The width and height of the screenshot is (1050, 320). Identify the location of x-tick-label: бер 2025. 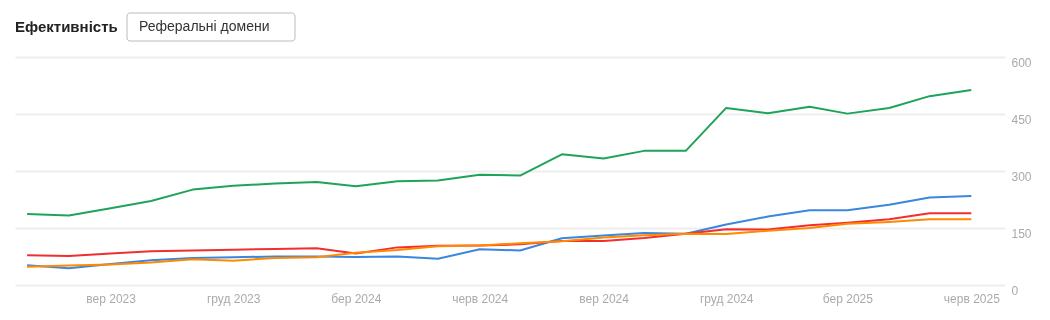
(848, 298).